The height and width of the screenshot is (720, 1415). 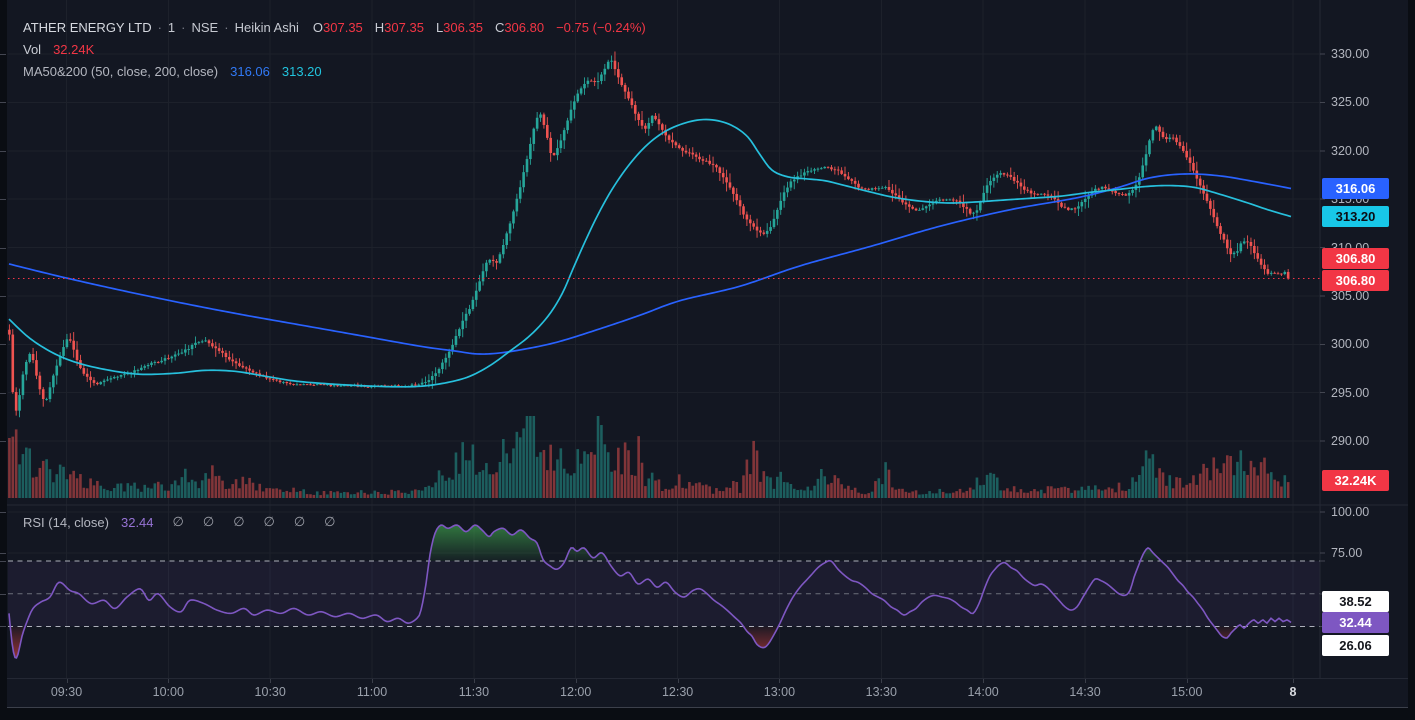 What do you see at coordinates (3, 354) in the screenshot?
I see `frame-left` at bounding box center [3, 354].